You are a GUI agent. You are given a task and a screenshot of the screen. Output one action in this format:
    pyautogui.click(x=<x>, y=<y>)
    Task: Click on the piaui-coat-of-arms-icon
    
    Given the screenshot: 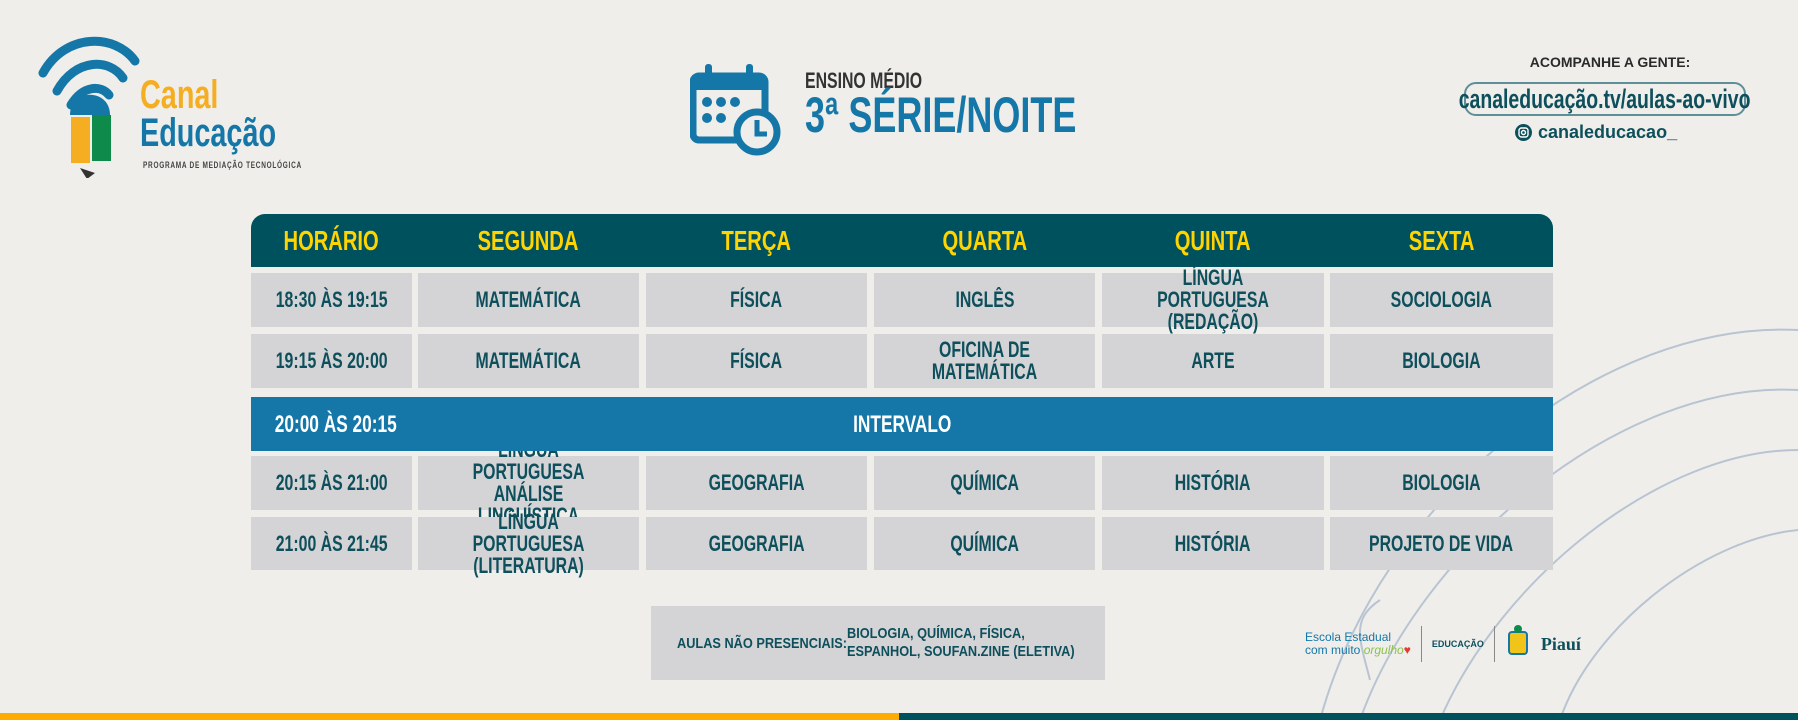 What is the action you would take?
    pyautogui.click(x=1517, y=640)
    